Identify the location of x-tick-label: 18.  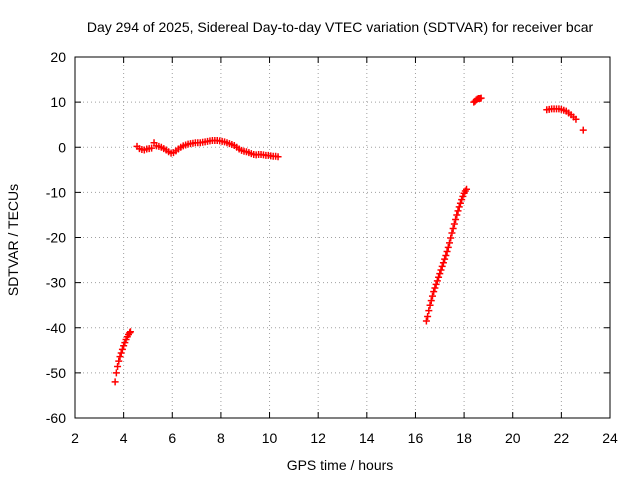
(464, 438).